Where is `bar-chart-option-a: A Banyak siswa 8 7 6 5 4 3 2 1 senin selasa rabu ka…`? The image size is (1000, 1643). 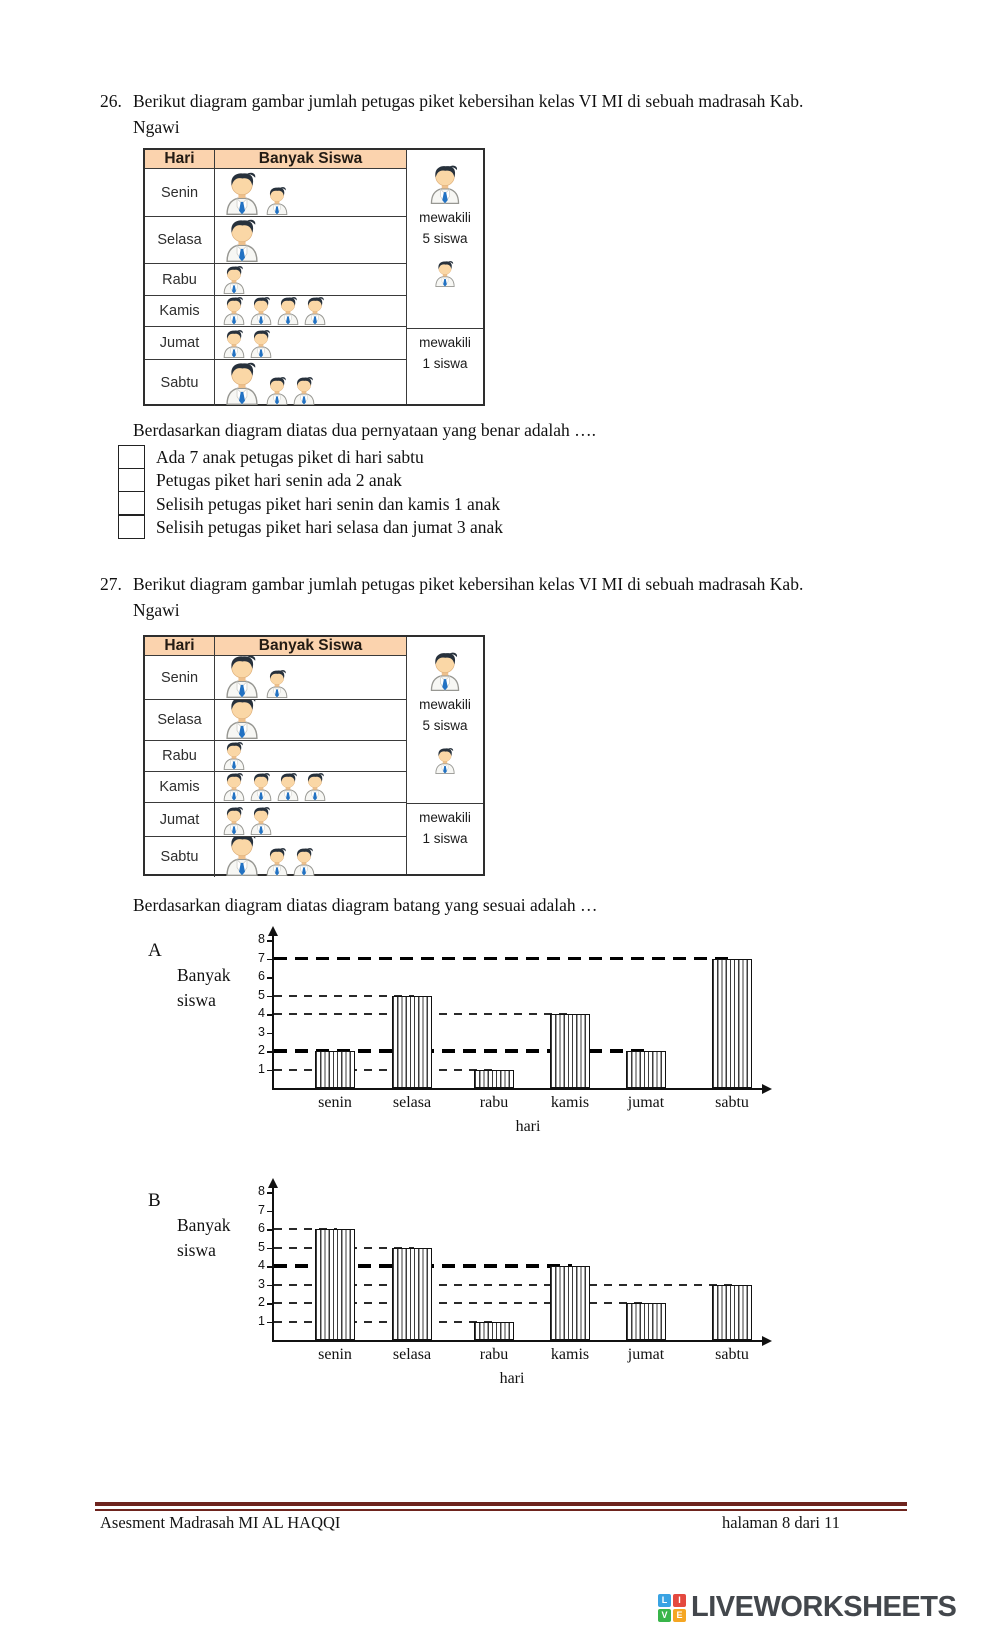 bar-chart-option-a: A Banyak siswa 8 7 6 5 4 3 2 1 senin selasa rabu ka… is located at coordinates (480, 1017).